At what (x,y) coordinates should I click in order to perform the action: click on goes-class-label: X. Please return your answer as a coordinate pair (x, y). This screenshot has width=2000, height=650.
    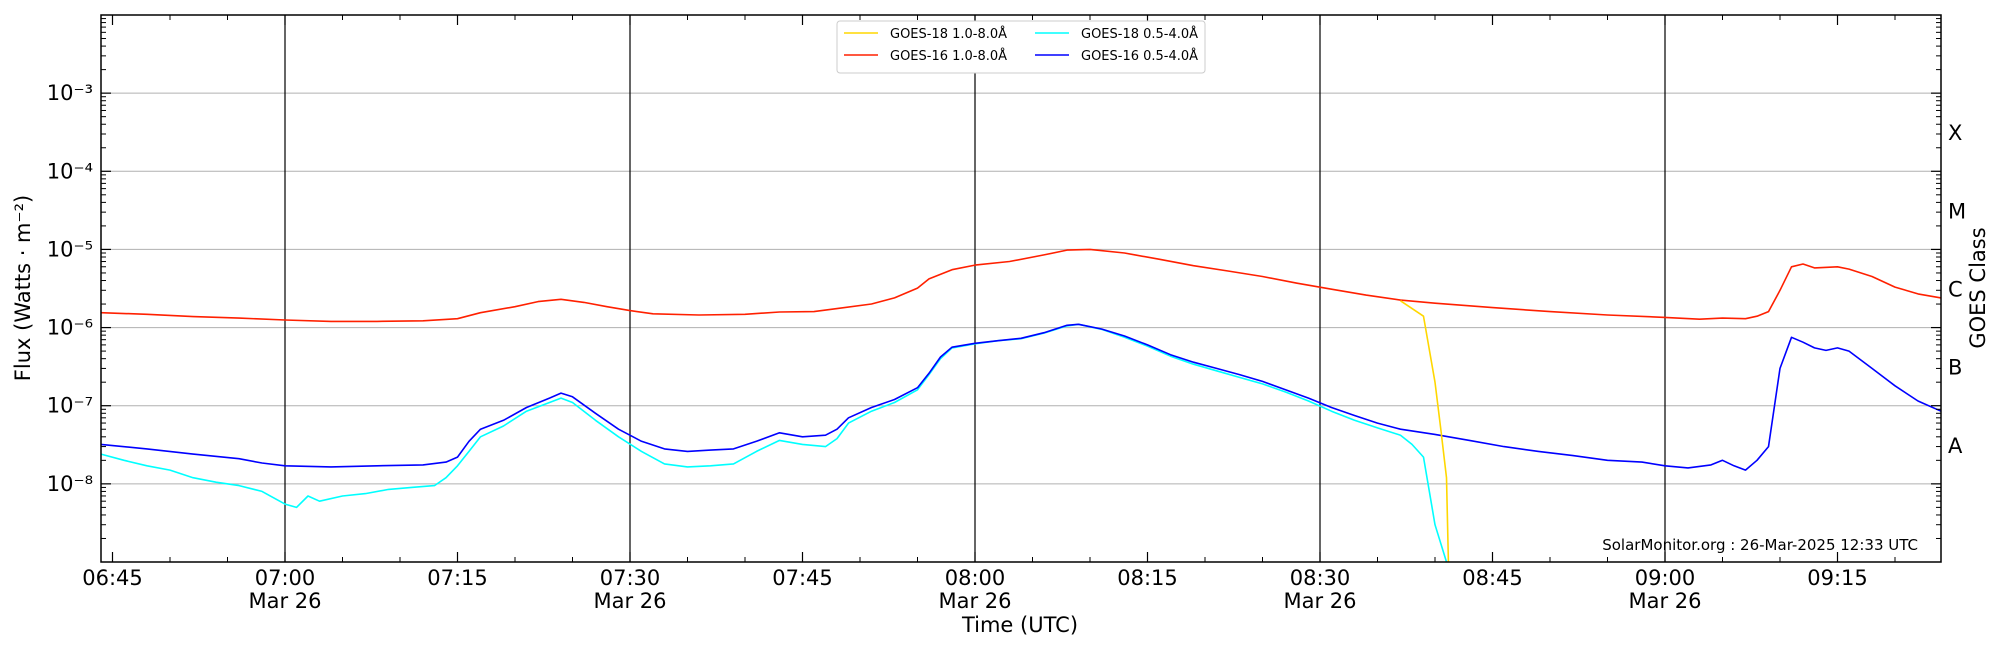
    Looking at the image, I should click on (1955, 133).